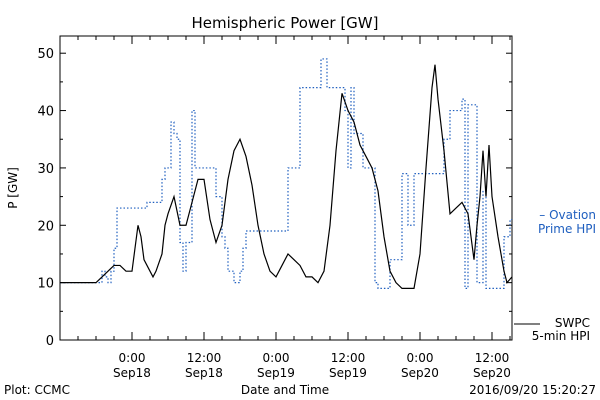  What do you see at coordinates (45, 54) in the screenshot?
I see `y-tick-label: 50` at bounding box center [45, 54].